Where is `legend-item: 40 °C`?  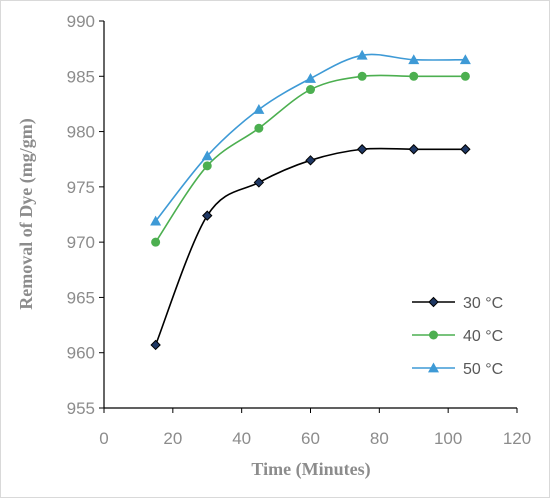 legend-item: 40 °C is located at coordinates (457, 336).